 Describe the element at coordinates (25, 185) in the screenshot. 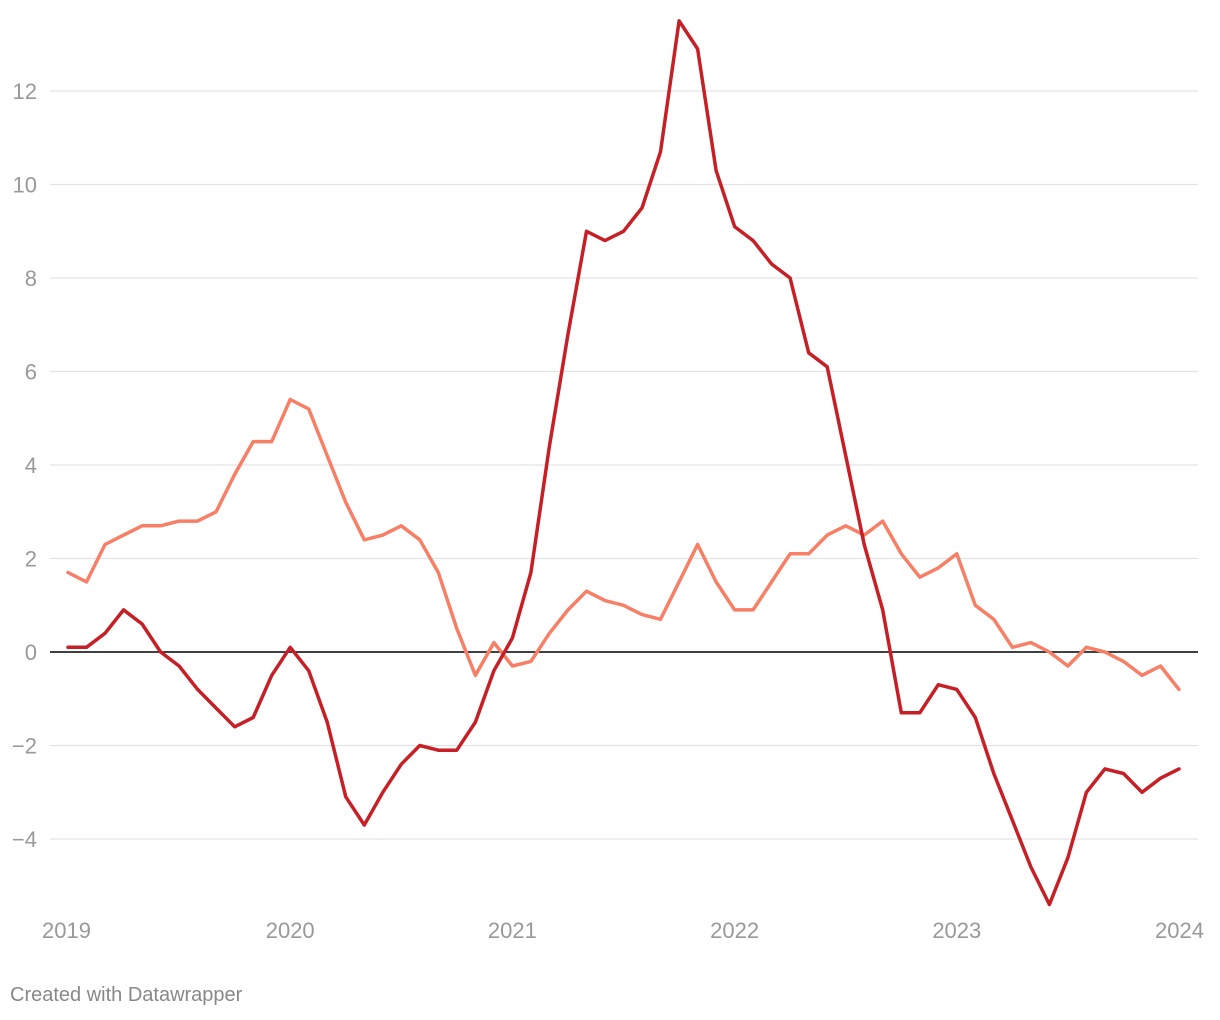

I see `y-tick-label: 10` at that location.